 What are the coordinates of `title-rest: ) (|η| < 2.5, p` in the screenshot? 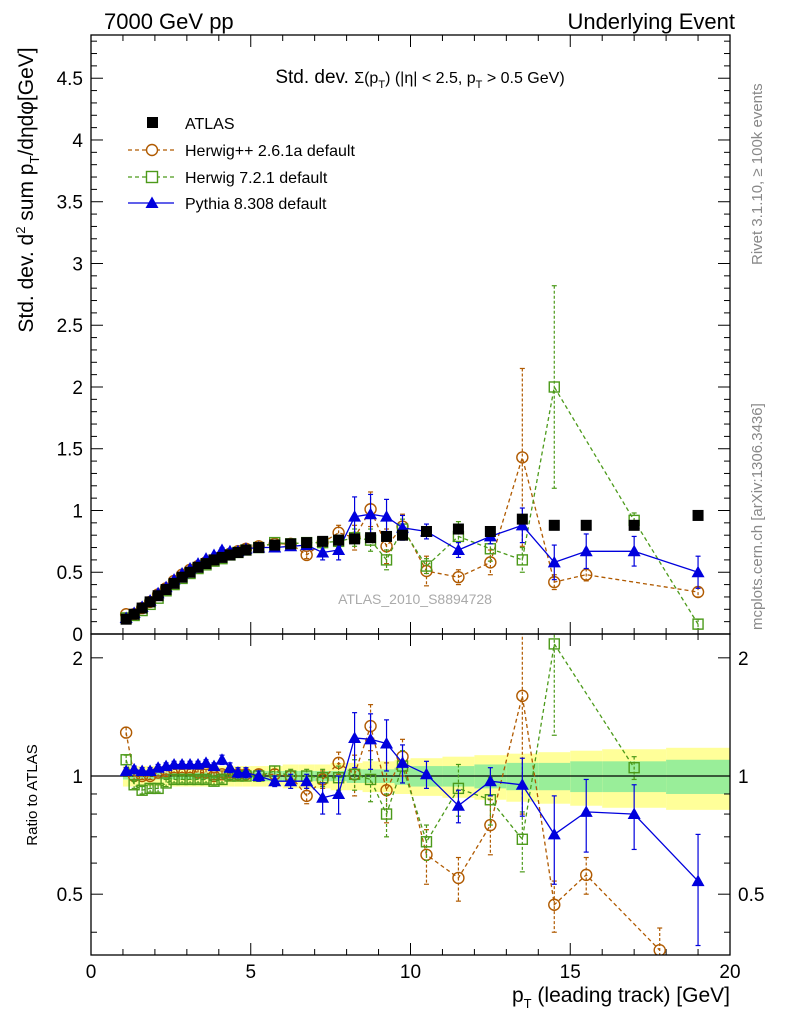 It's located at (430, 78).